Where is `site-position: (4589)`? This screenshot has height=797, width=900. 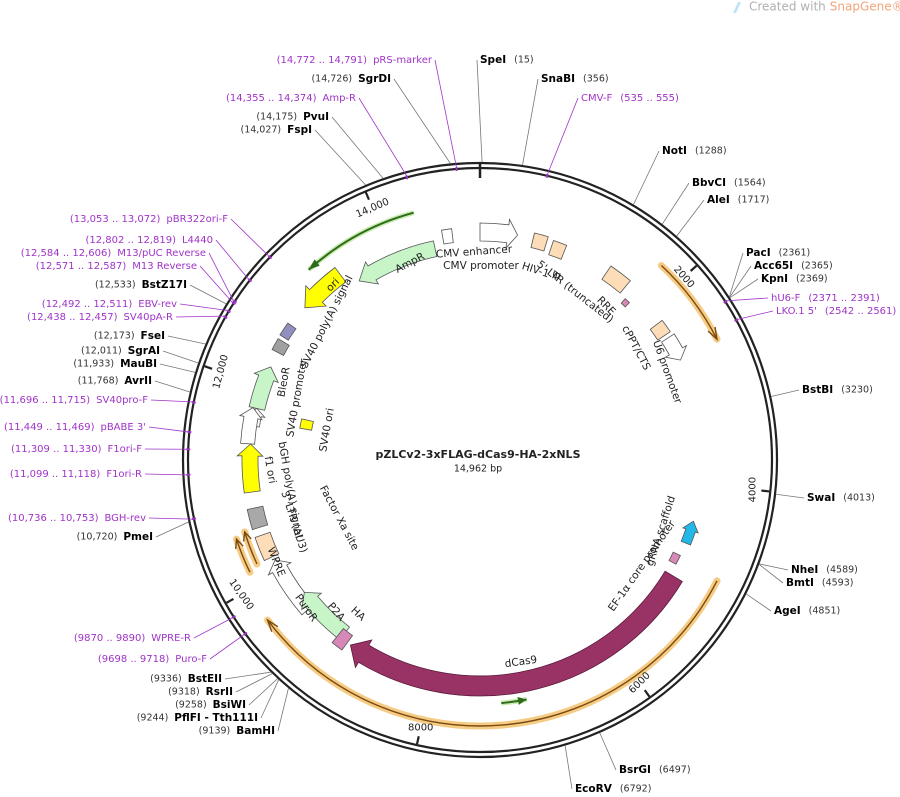
site-position: (4589) is located at coordinates (842, 570).